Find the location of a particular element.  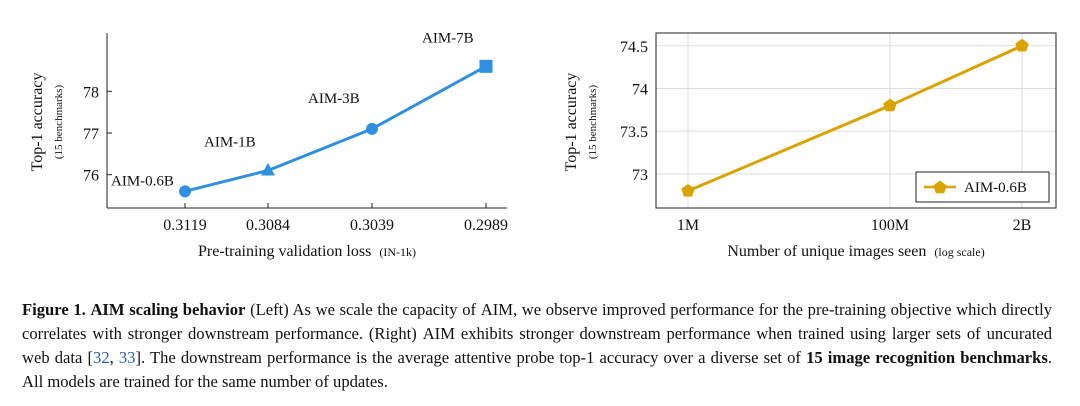

right-y-tick-label: 74 is located at coordinates (640, 89).